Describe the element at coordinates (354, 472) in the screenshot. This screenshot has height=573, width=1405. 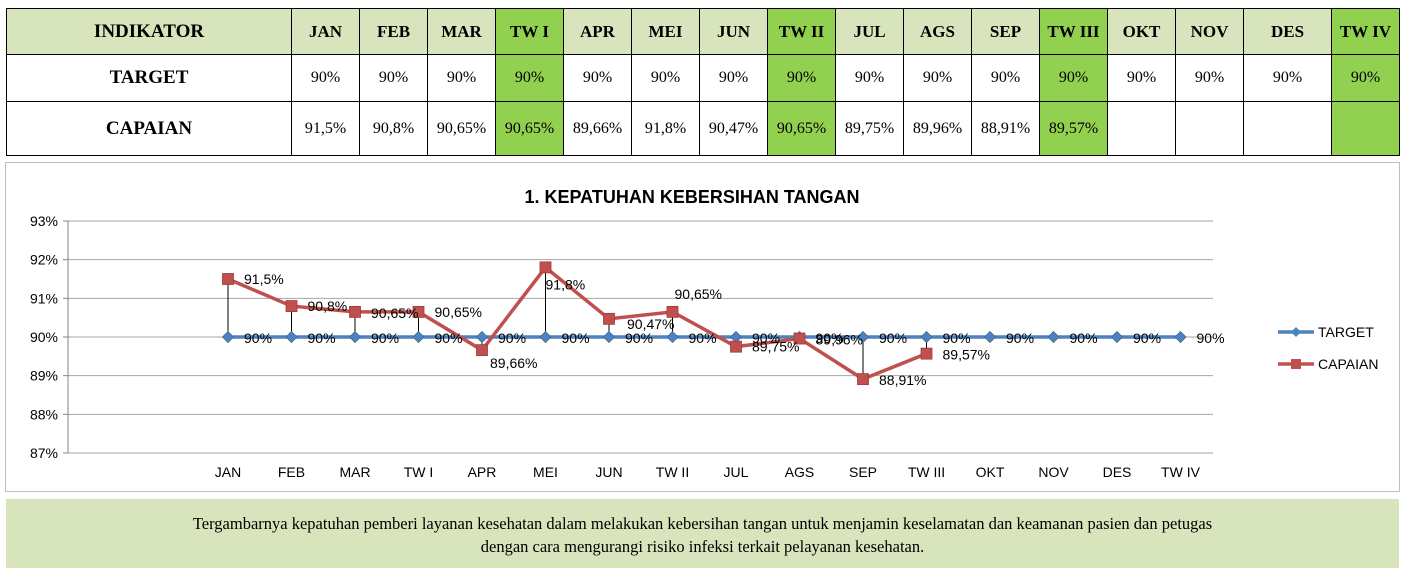
I see `x-tick-label: MAR` at that location.